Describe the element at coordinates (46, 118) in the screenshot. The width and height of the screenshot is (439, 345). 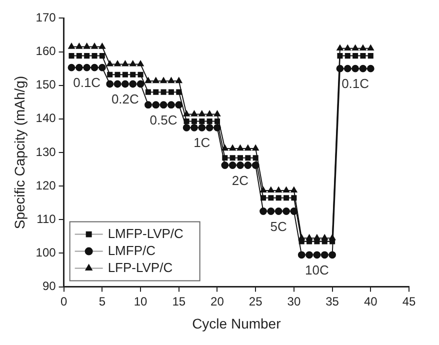
I see `y-tick-label: 140` at that location.